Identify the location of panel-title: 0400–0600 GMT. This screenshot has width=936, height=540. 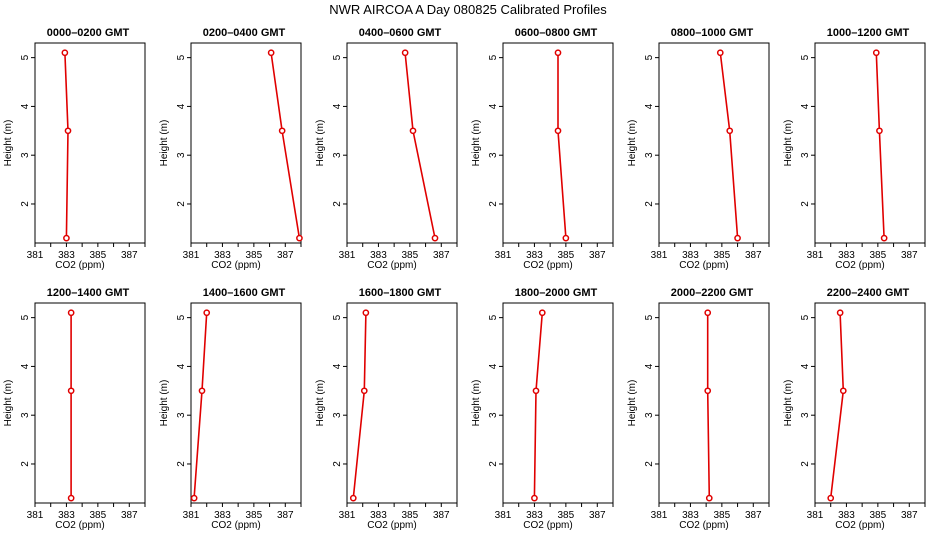
(400, 33).